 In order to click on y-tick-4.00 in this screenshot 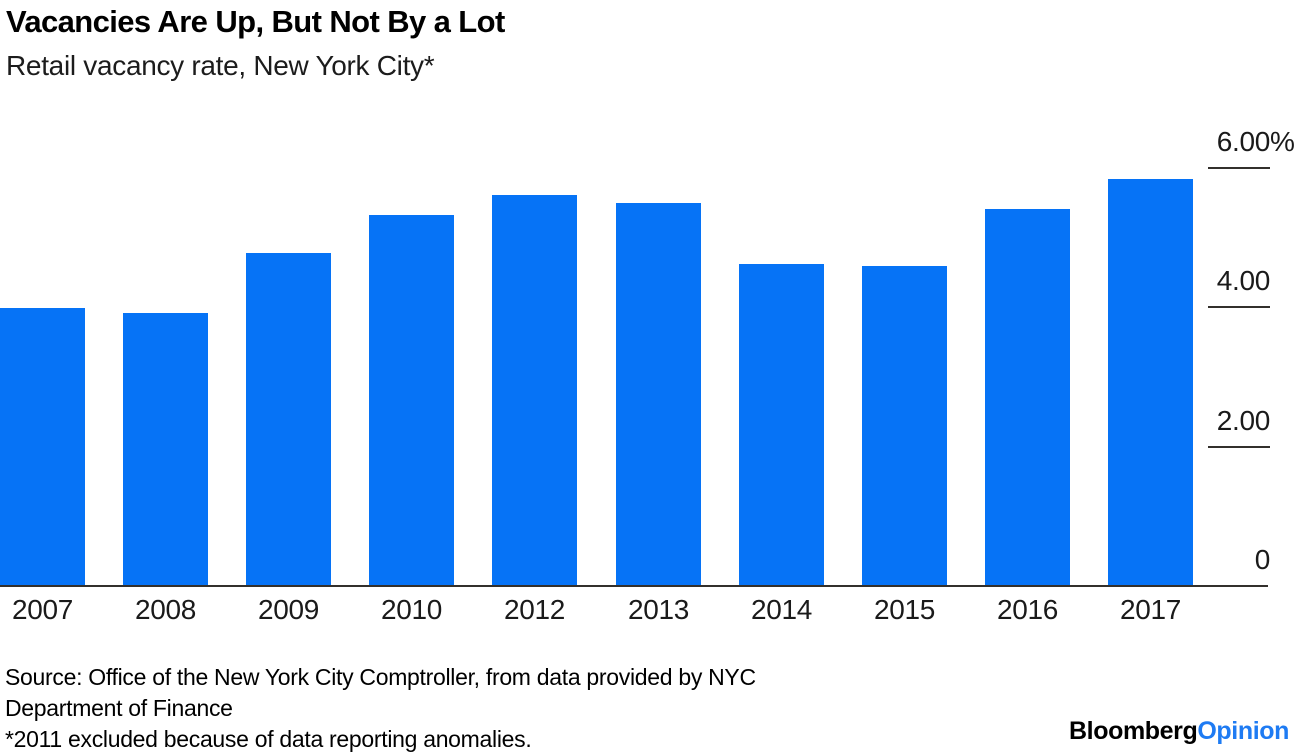, I will do `click(1239, 307)`.